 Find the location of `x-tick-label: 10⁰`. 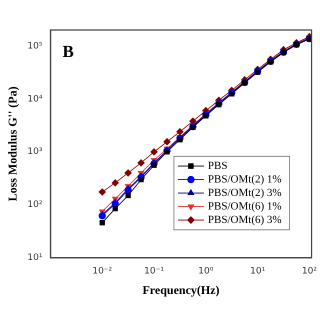

x-tick-label: 10⁰ is located at coordinates (206, 271).